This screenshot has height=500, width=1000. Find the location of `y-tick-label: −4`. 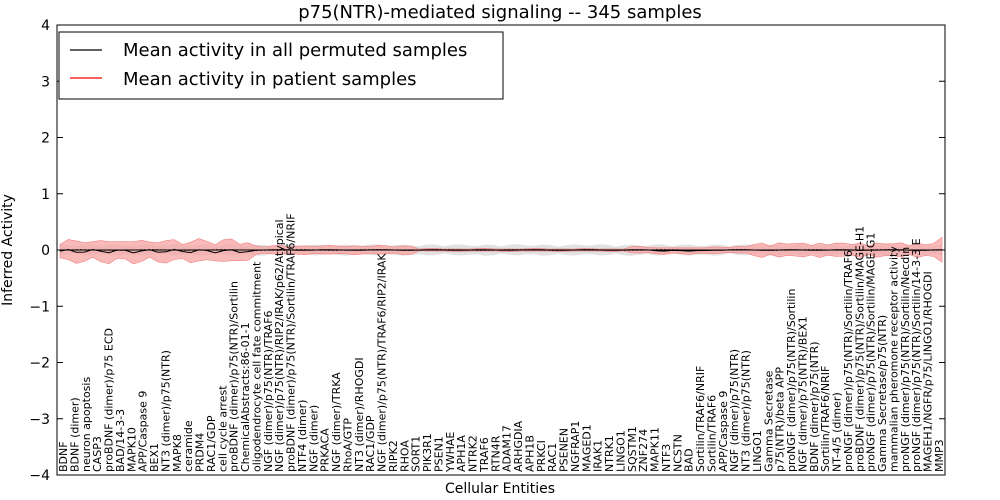

y-tick-label: −4 is located at coordinates (39, 476).